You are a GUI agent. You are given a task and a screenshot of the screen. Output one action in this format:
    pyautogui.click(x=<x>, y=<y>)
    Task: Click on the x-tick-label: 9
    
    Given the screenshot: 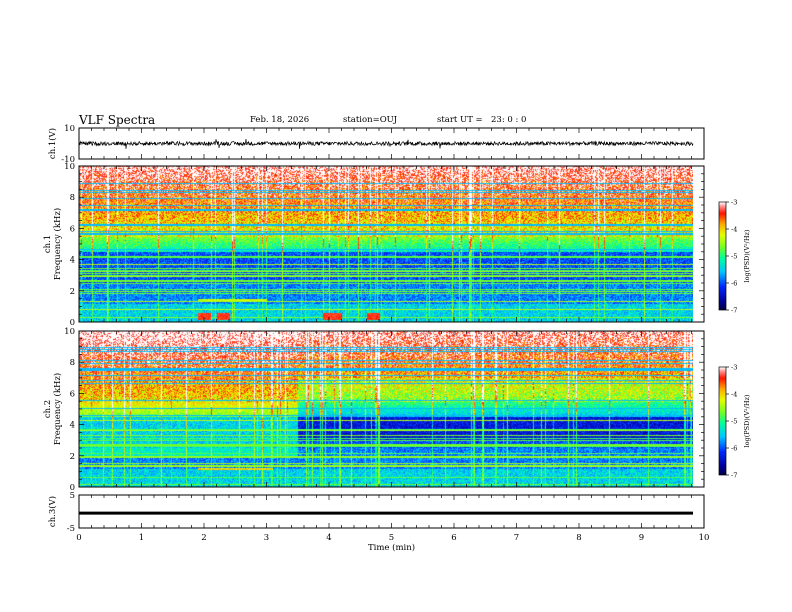 What is the action you would take?
    pyautogui.click(x=641, y=538)
    